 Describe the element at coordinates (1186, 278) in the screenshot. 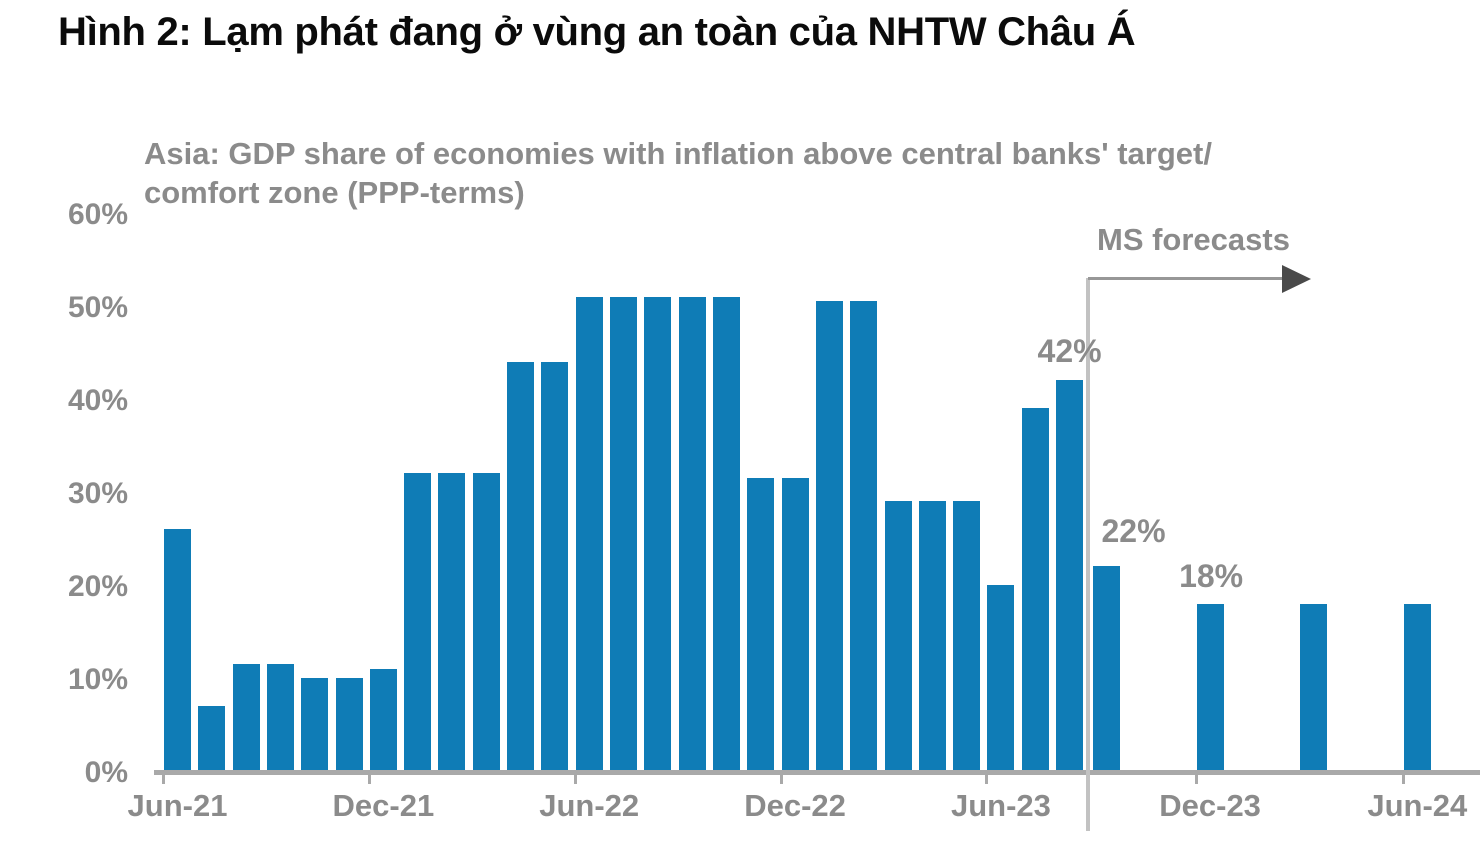

I see `forecast-arrow-line` at that location.